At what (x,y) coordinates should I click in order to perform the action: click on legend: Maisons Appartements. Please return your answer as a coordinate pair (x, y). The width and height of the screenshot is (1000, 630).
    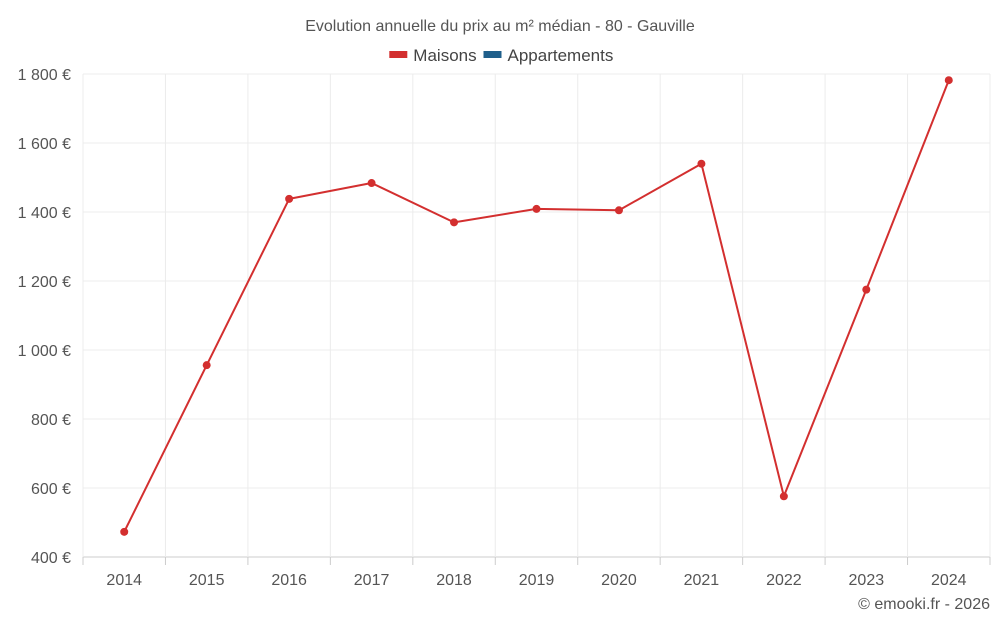
    Looking at the image, I should click on (501, 55).